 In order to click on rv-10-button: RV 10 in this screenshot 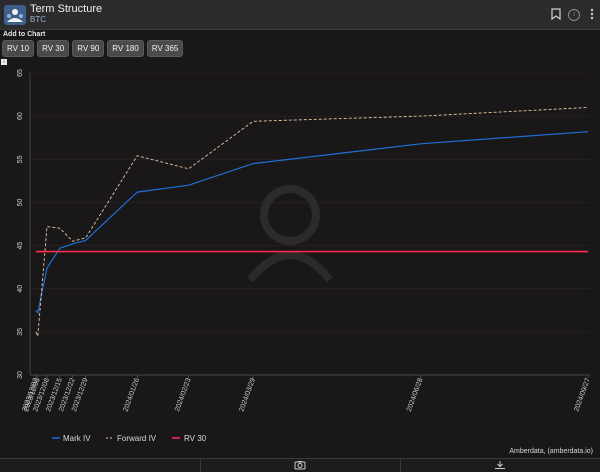, I will do `click(18, 48)`.